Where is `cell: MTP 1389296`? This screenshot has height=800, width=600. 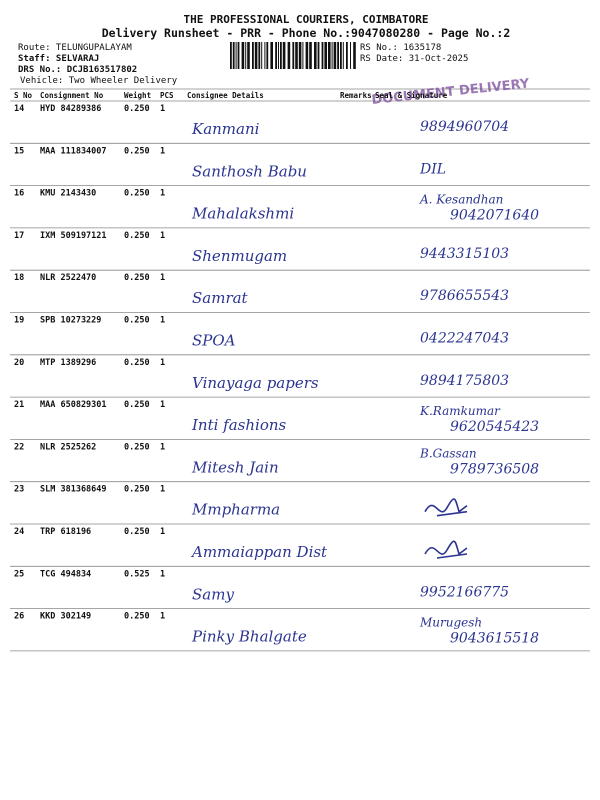 cell: MTP 1389296 is located at coordinates (68, 363).